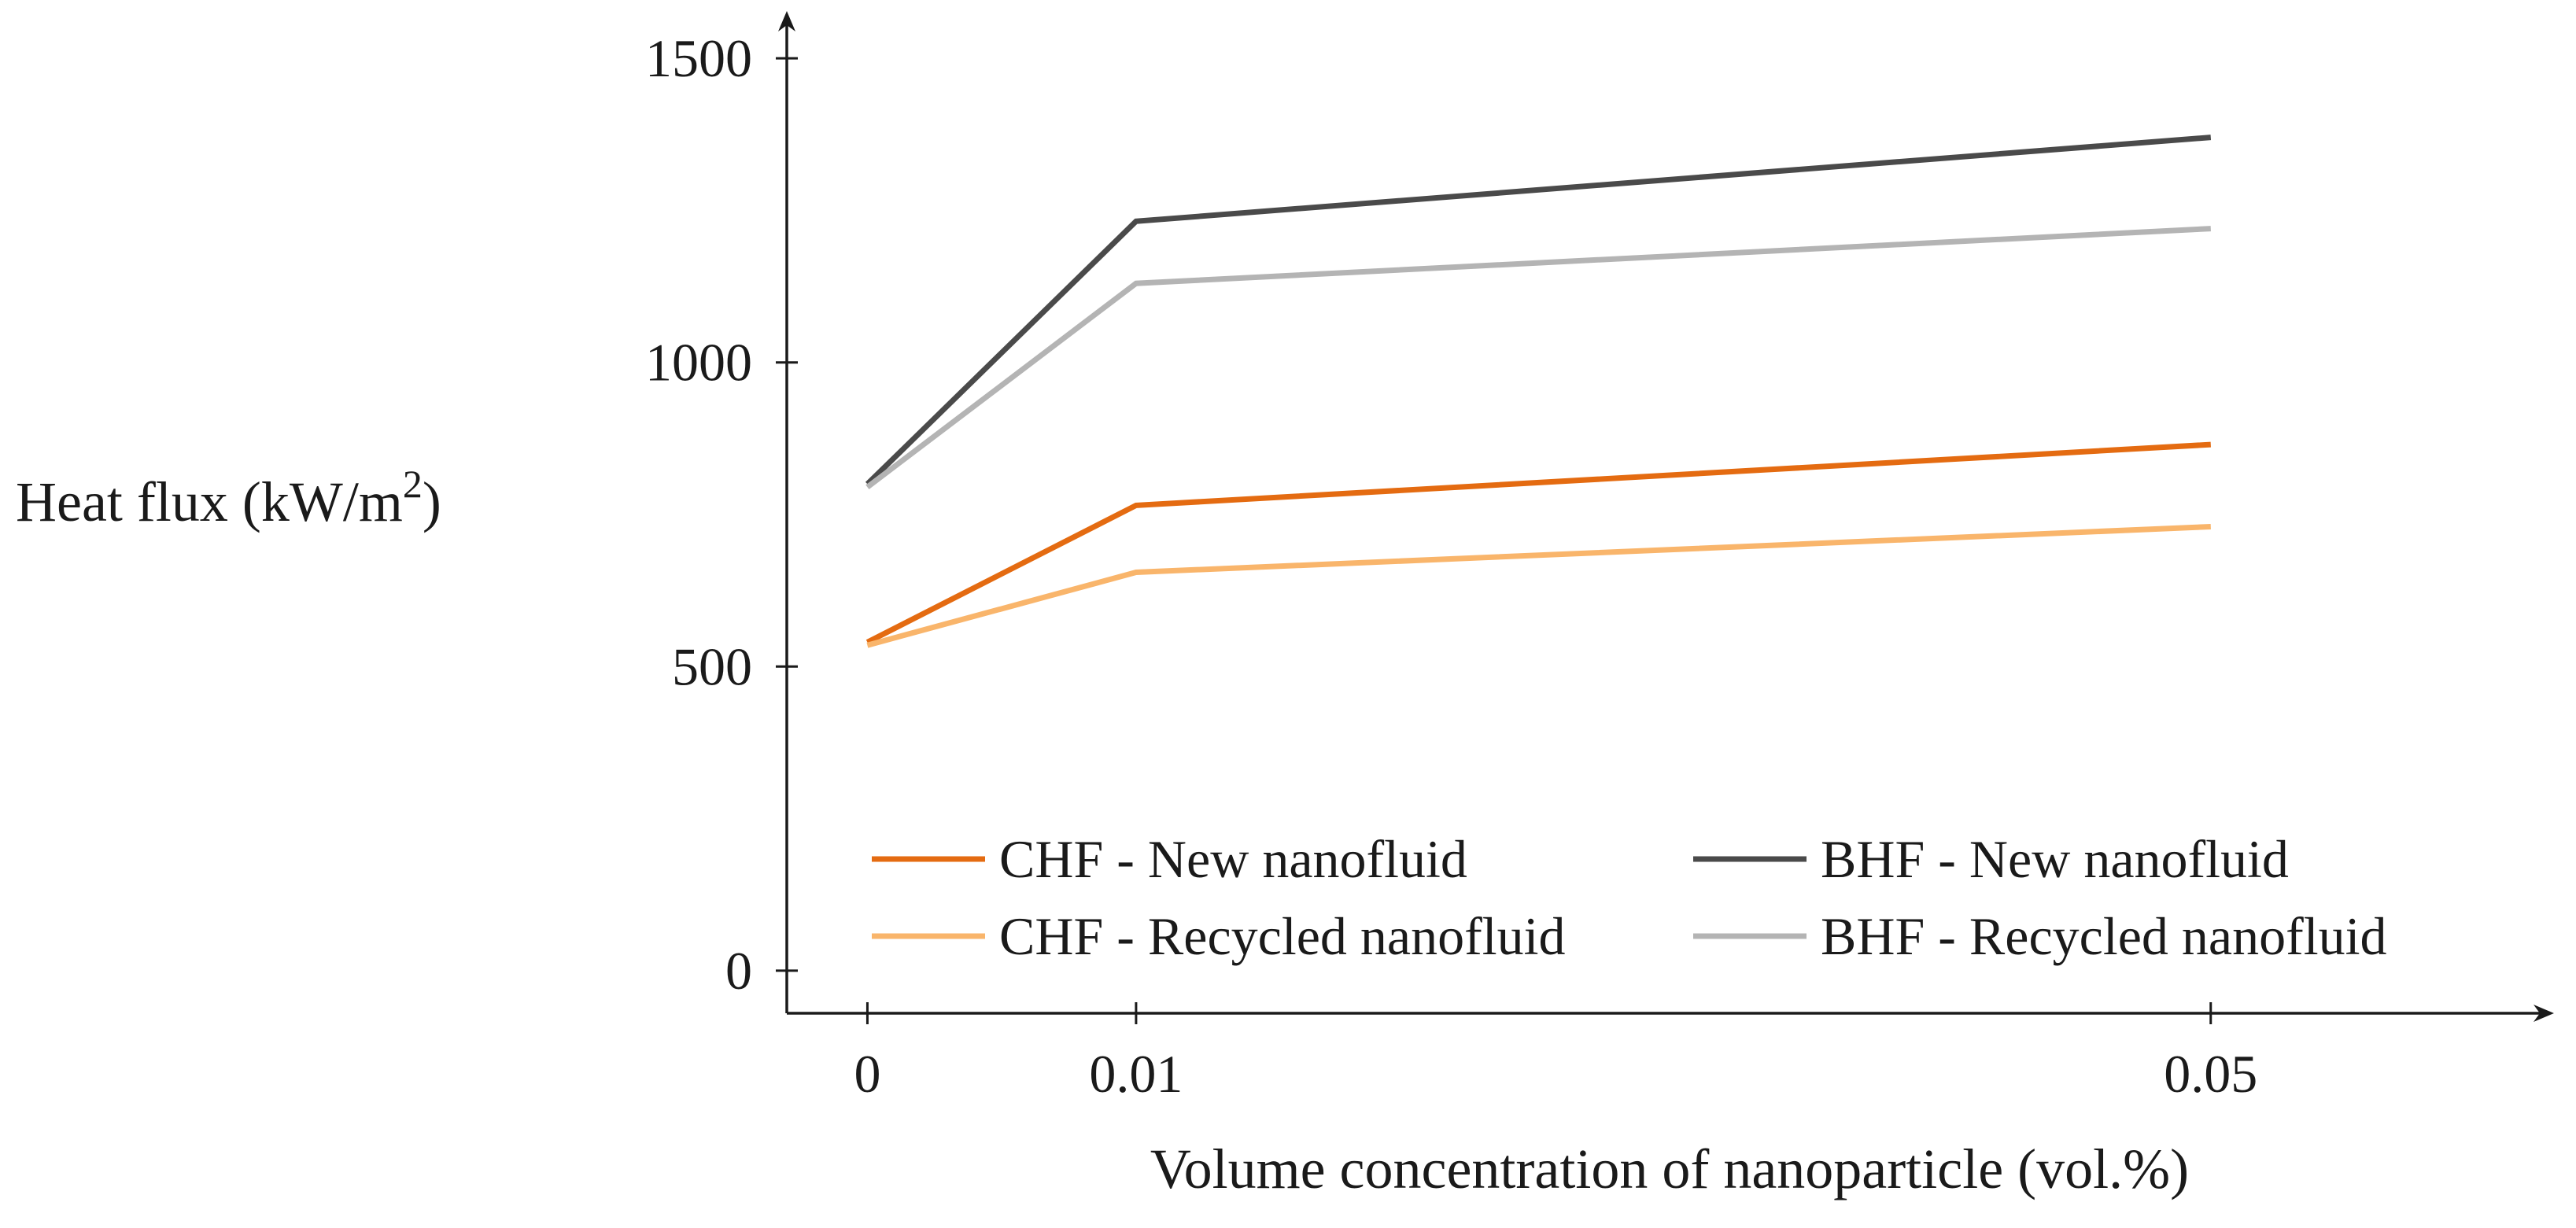 The width and height of the screenshot is (2576, 1228). I want to click on y-axis-label-superscript: 2, so click(413, 484).